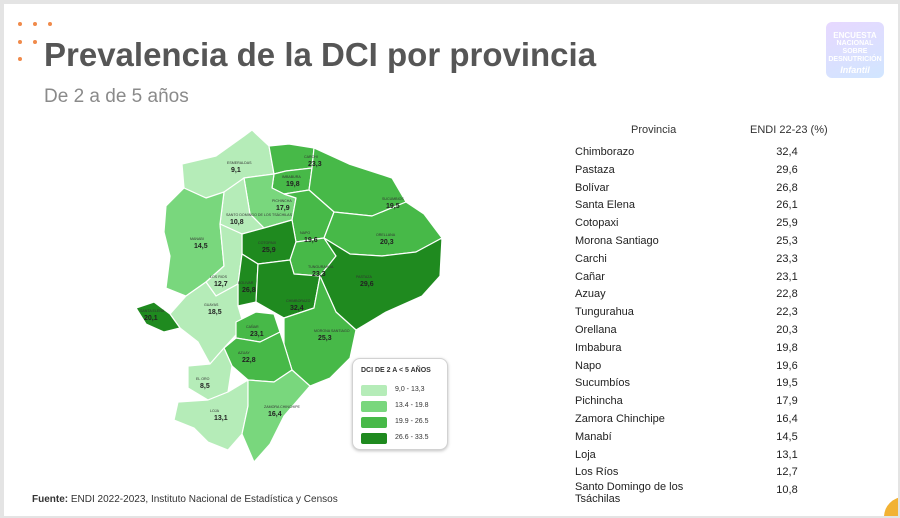 This screenshot has height=518, width=900. I want to click on map-label: COTOPAXI 25,9, so click(267, 247).